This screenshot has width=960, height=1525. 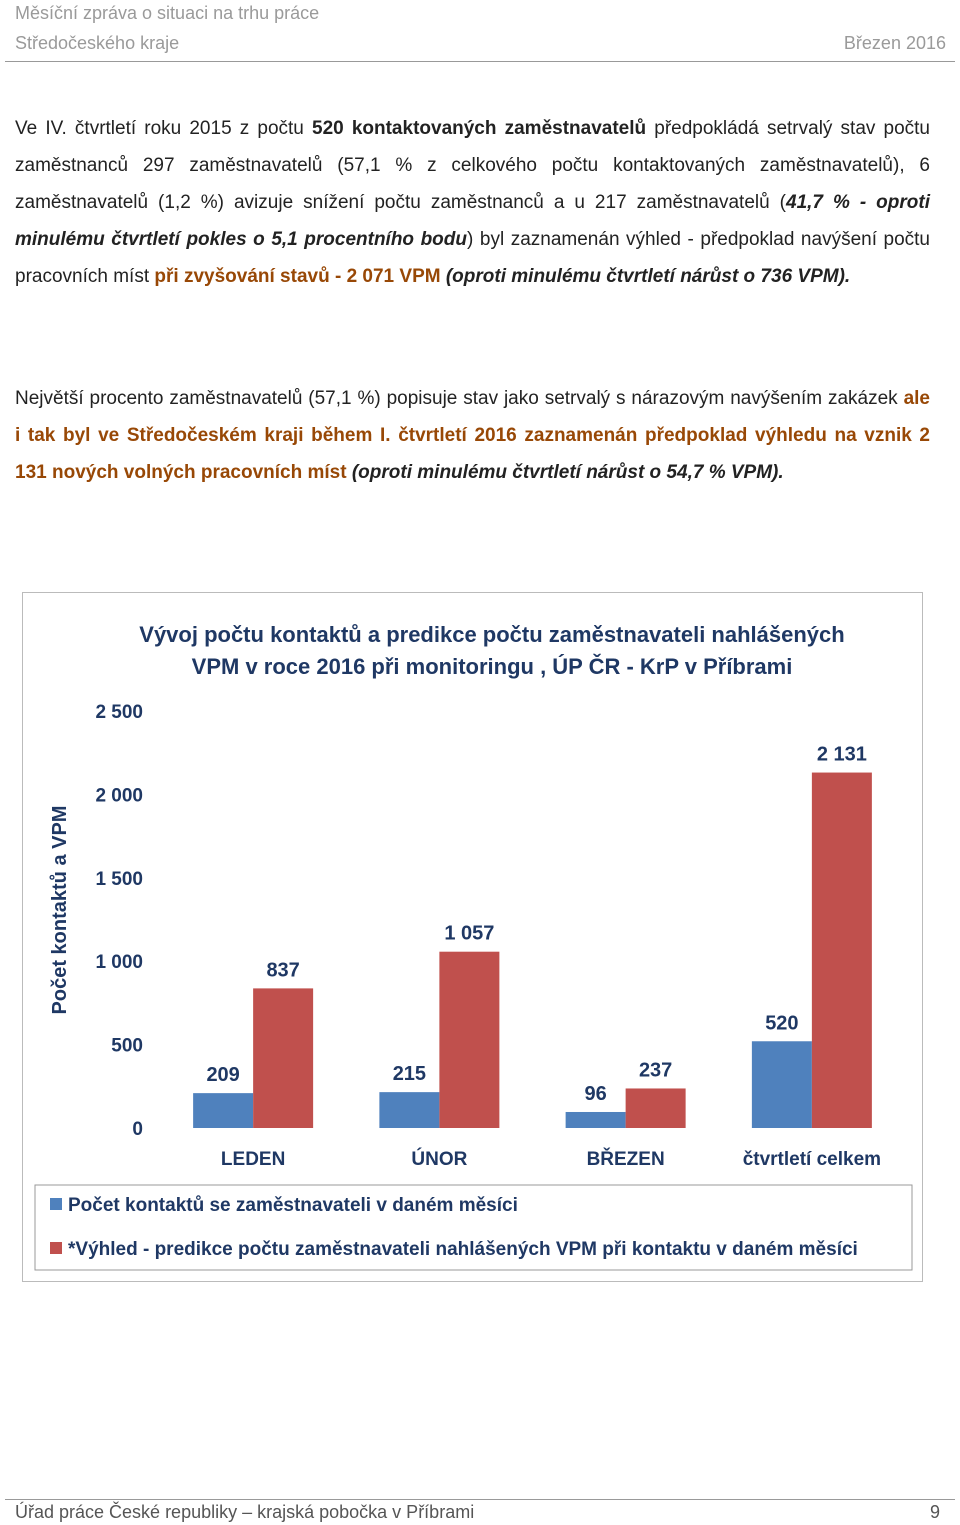 I want to click on y-tick-label: 1 500, so click(x=119, y=879).